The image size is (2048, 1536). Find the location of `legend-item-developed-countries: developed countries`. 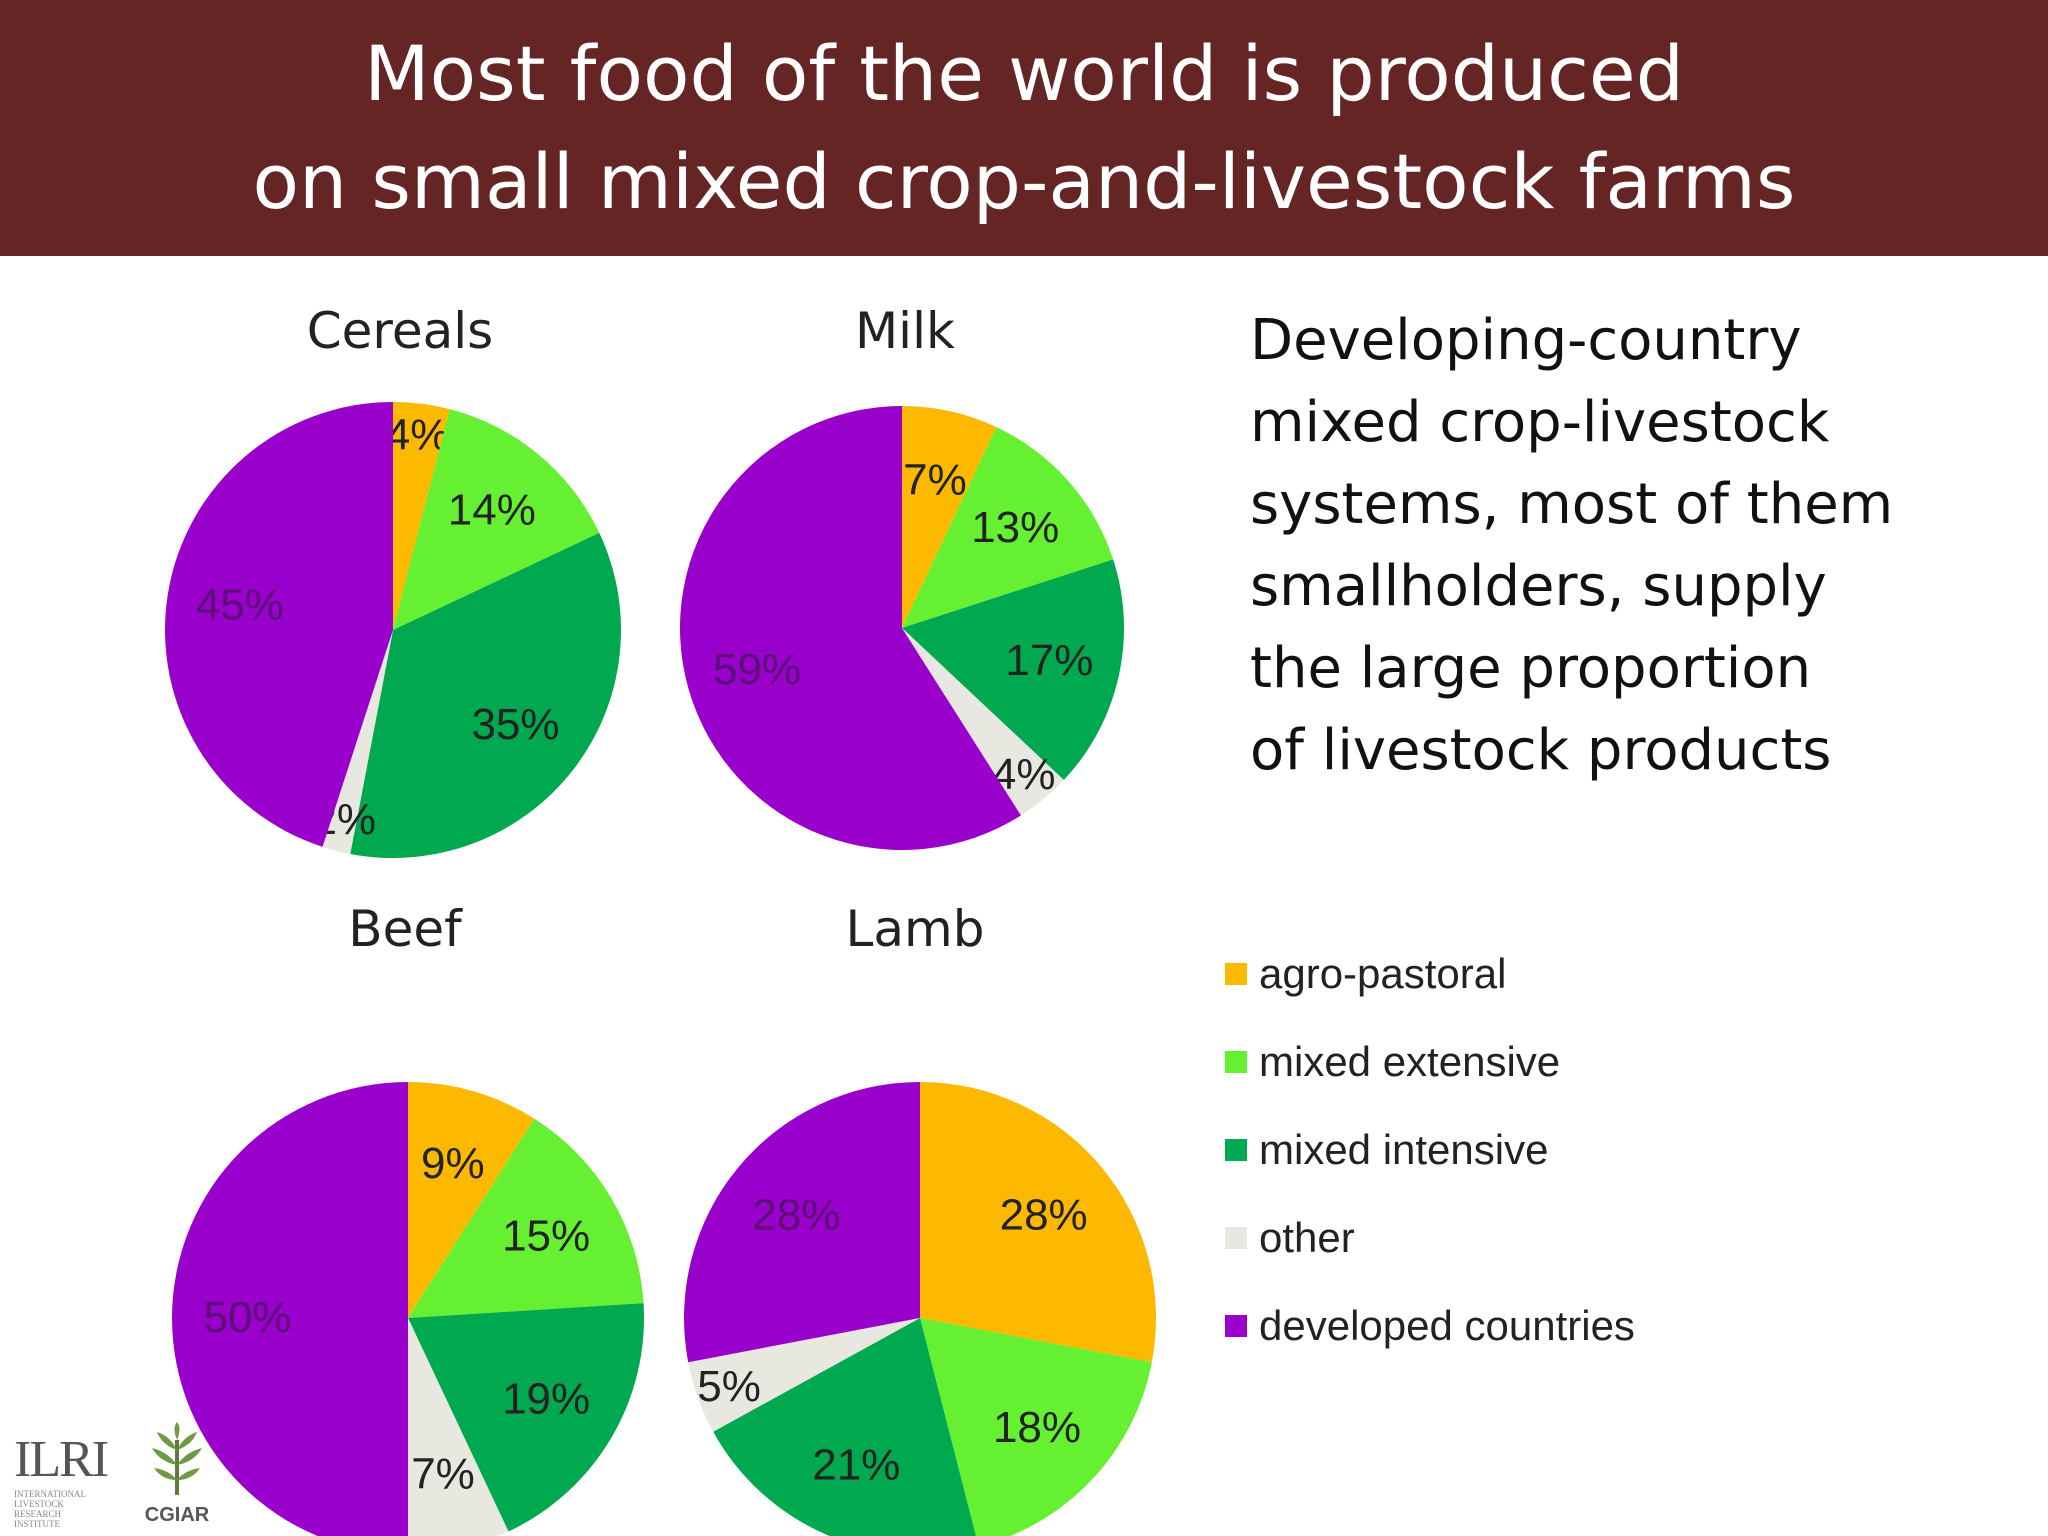

legend-item-developed-countries: developed countries is located at coordinates (1430, 1326).